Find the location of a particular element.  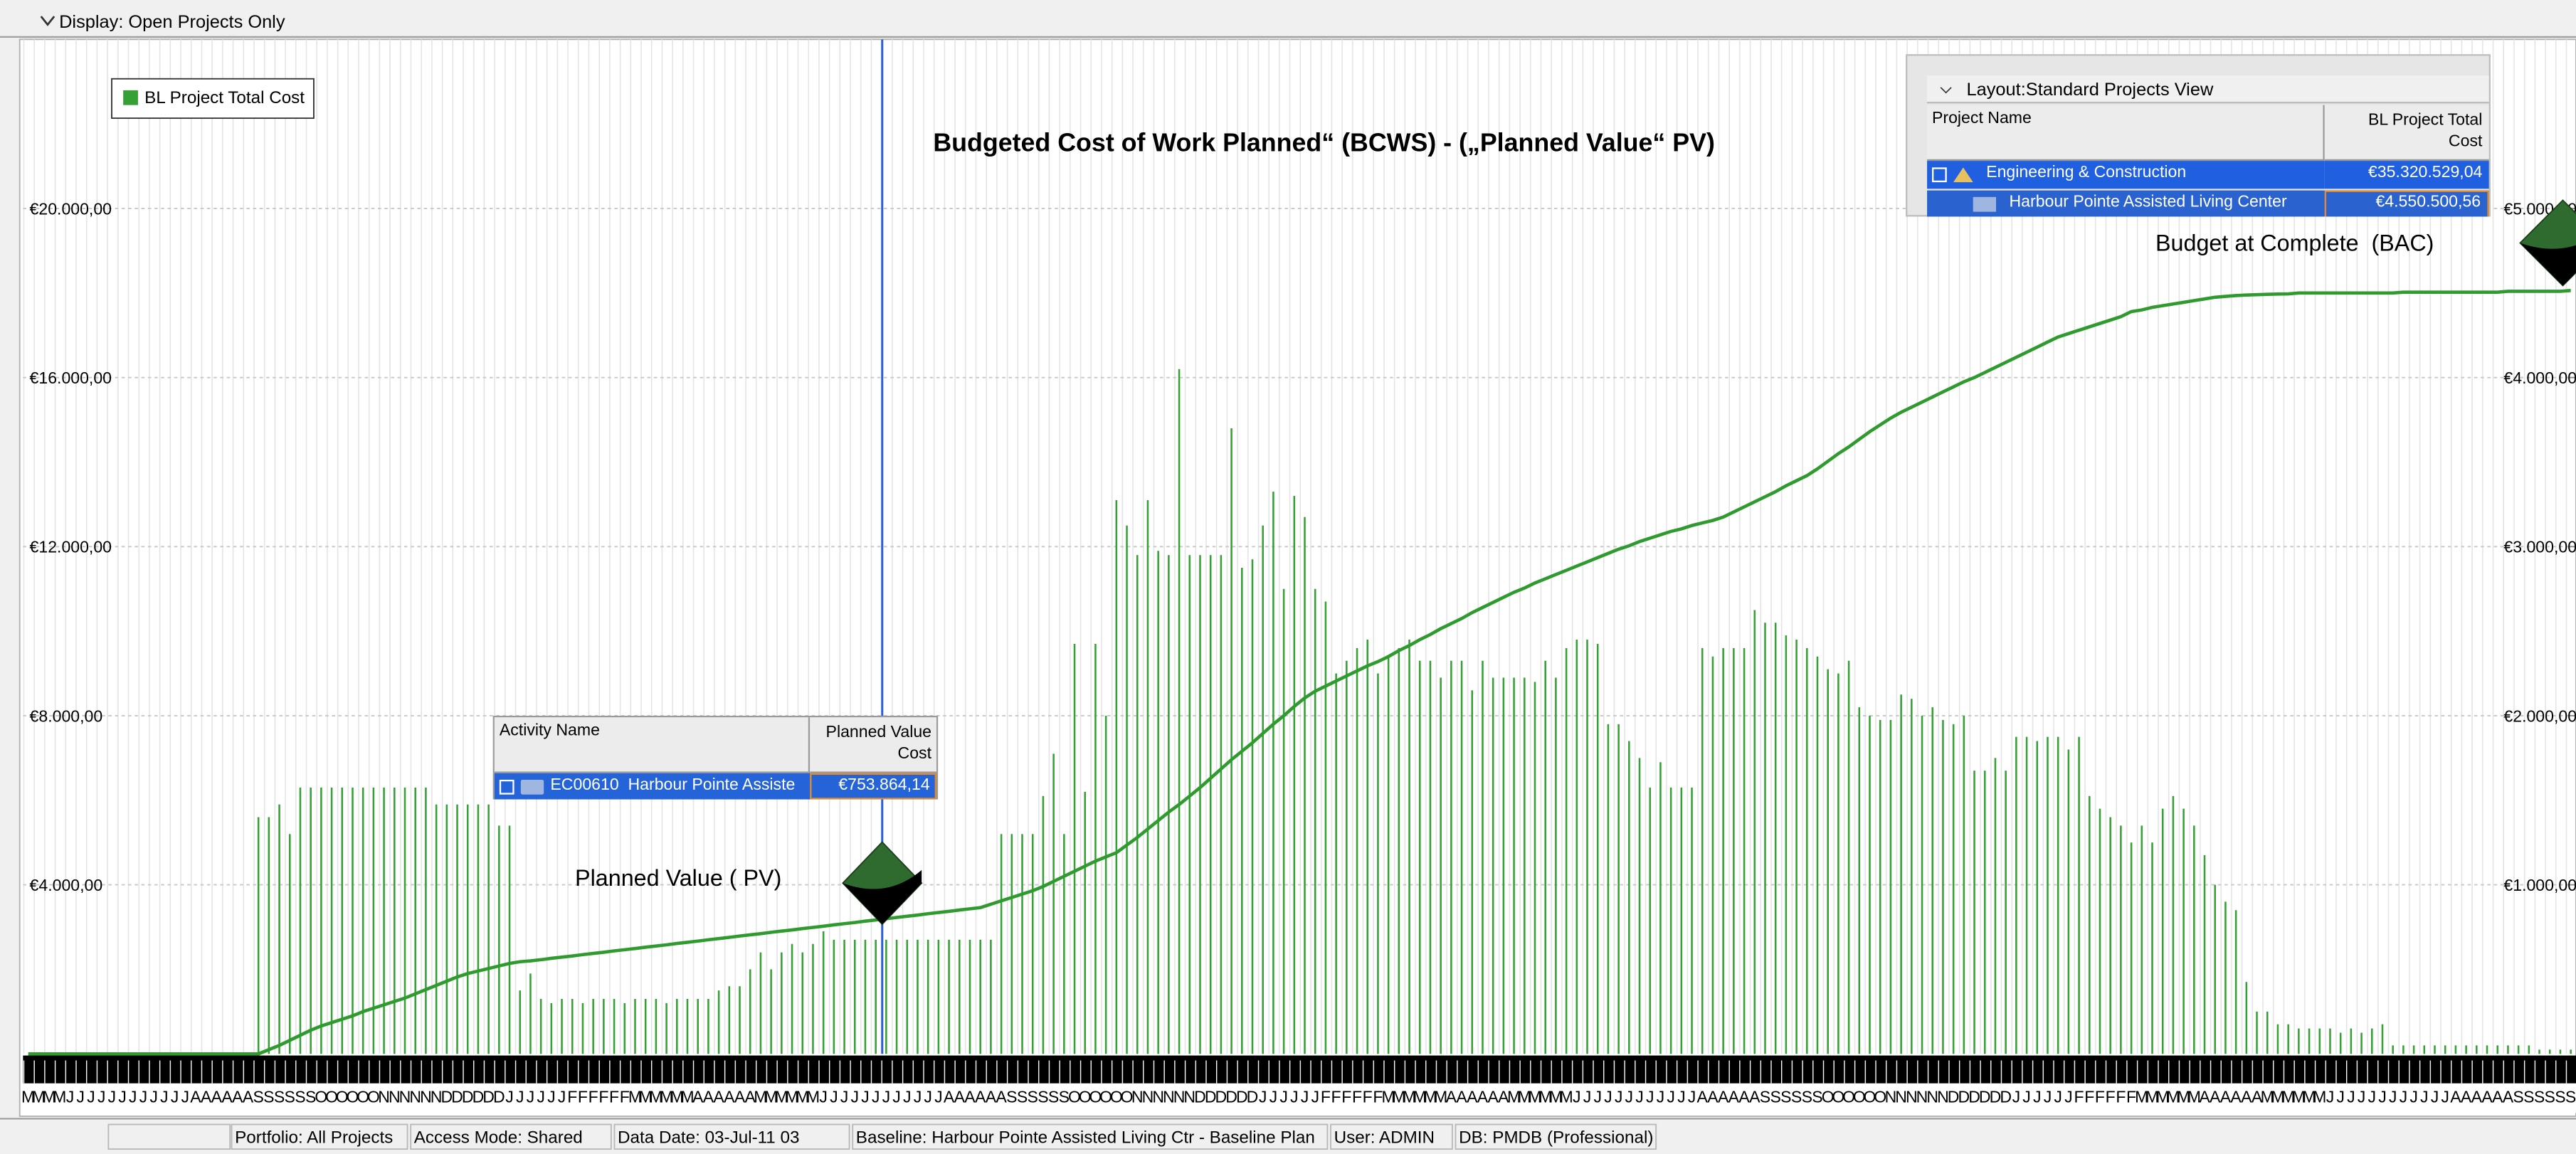

status-item: User: ADMIN is located at coordinates (1384, 1137).